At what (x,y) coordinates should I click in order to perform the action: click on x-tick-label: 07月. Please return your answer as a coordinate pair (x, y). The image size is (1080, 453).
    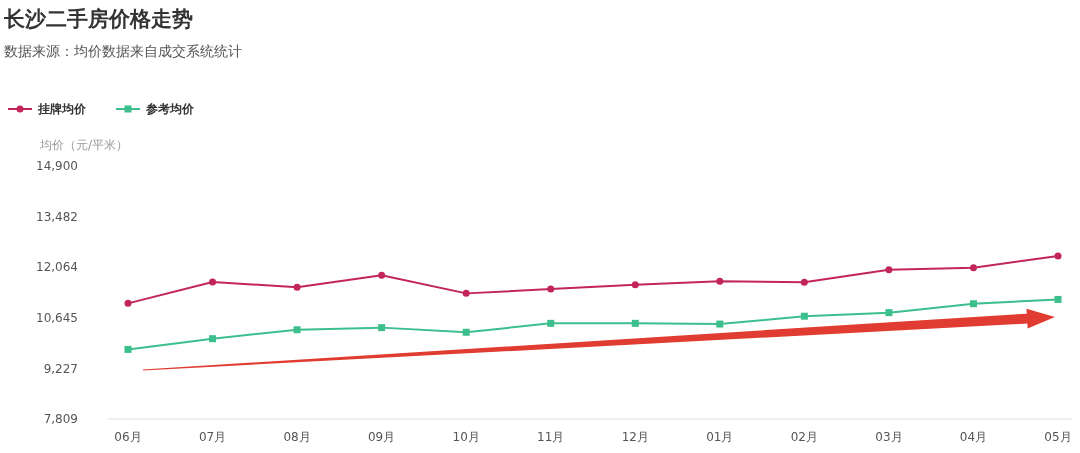
    Looking at the image, I should click on (212, 437).